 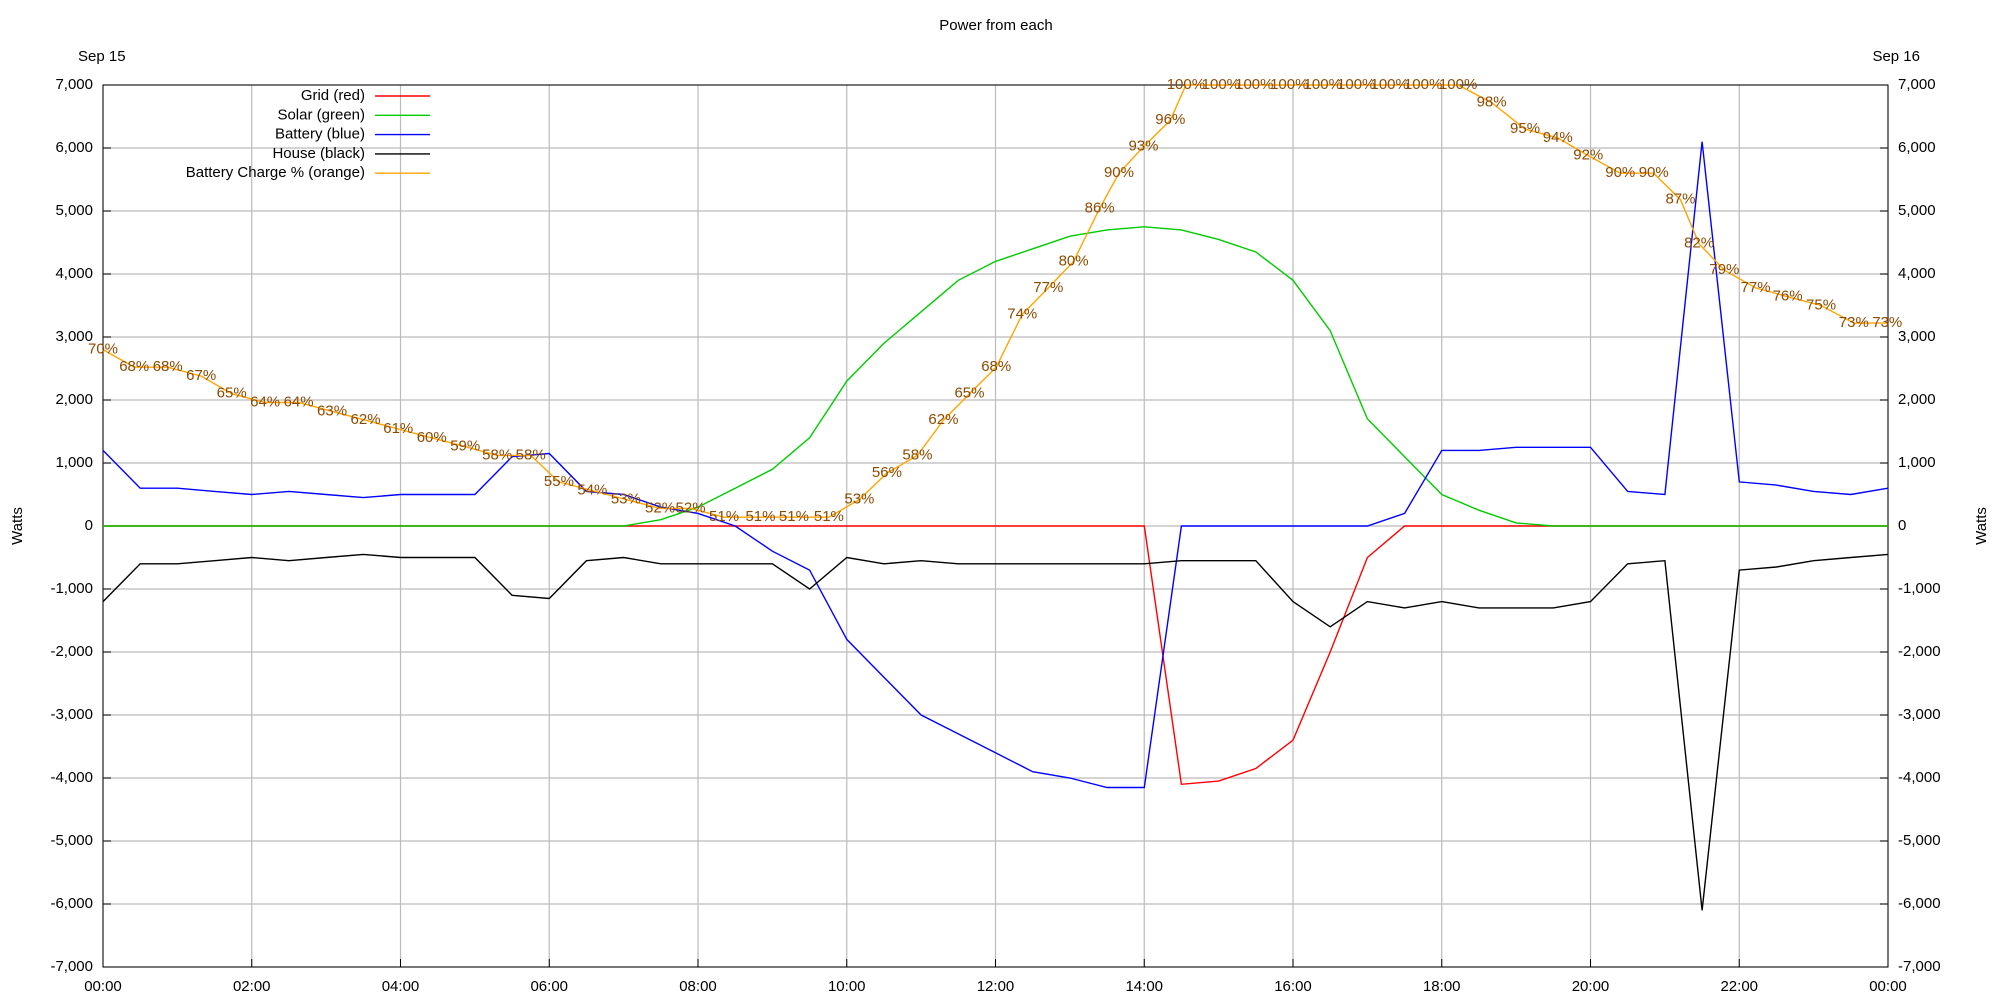 What do you see at coordinates (1492, 102) in the screenshot?
I see `value-label: 98%` at bounding box center [1492, 102].